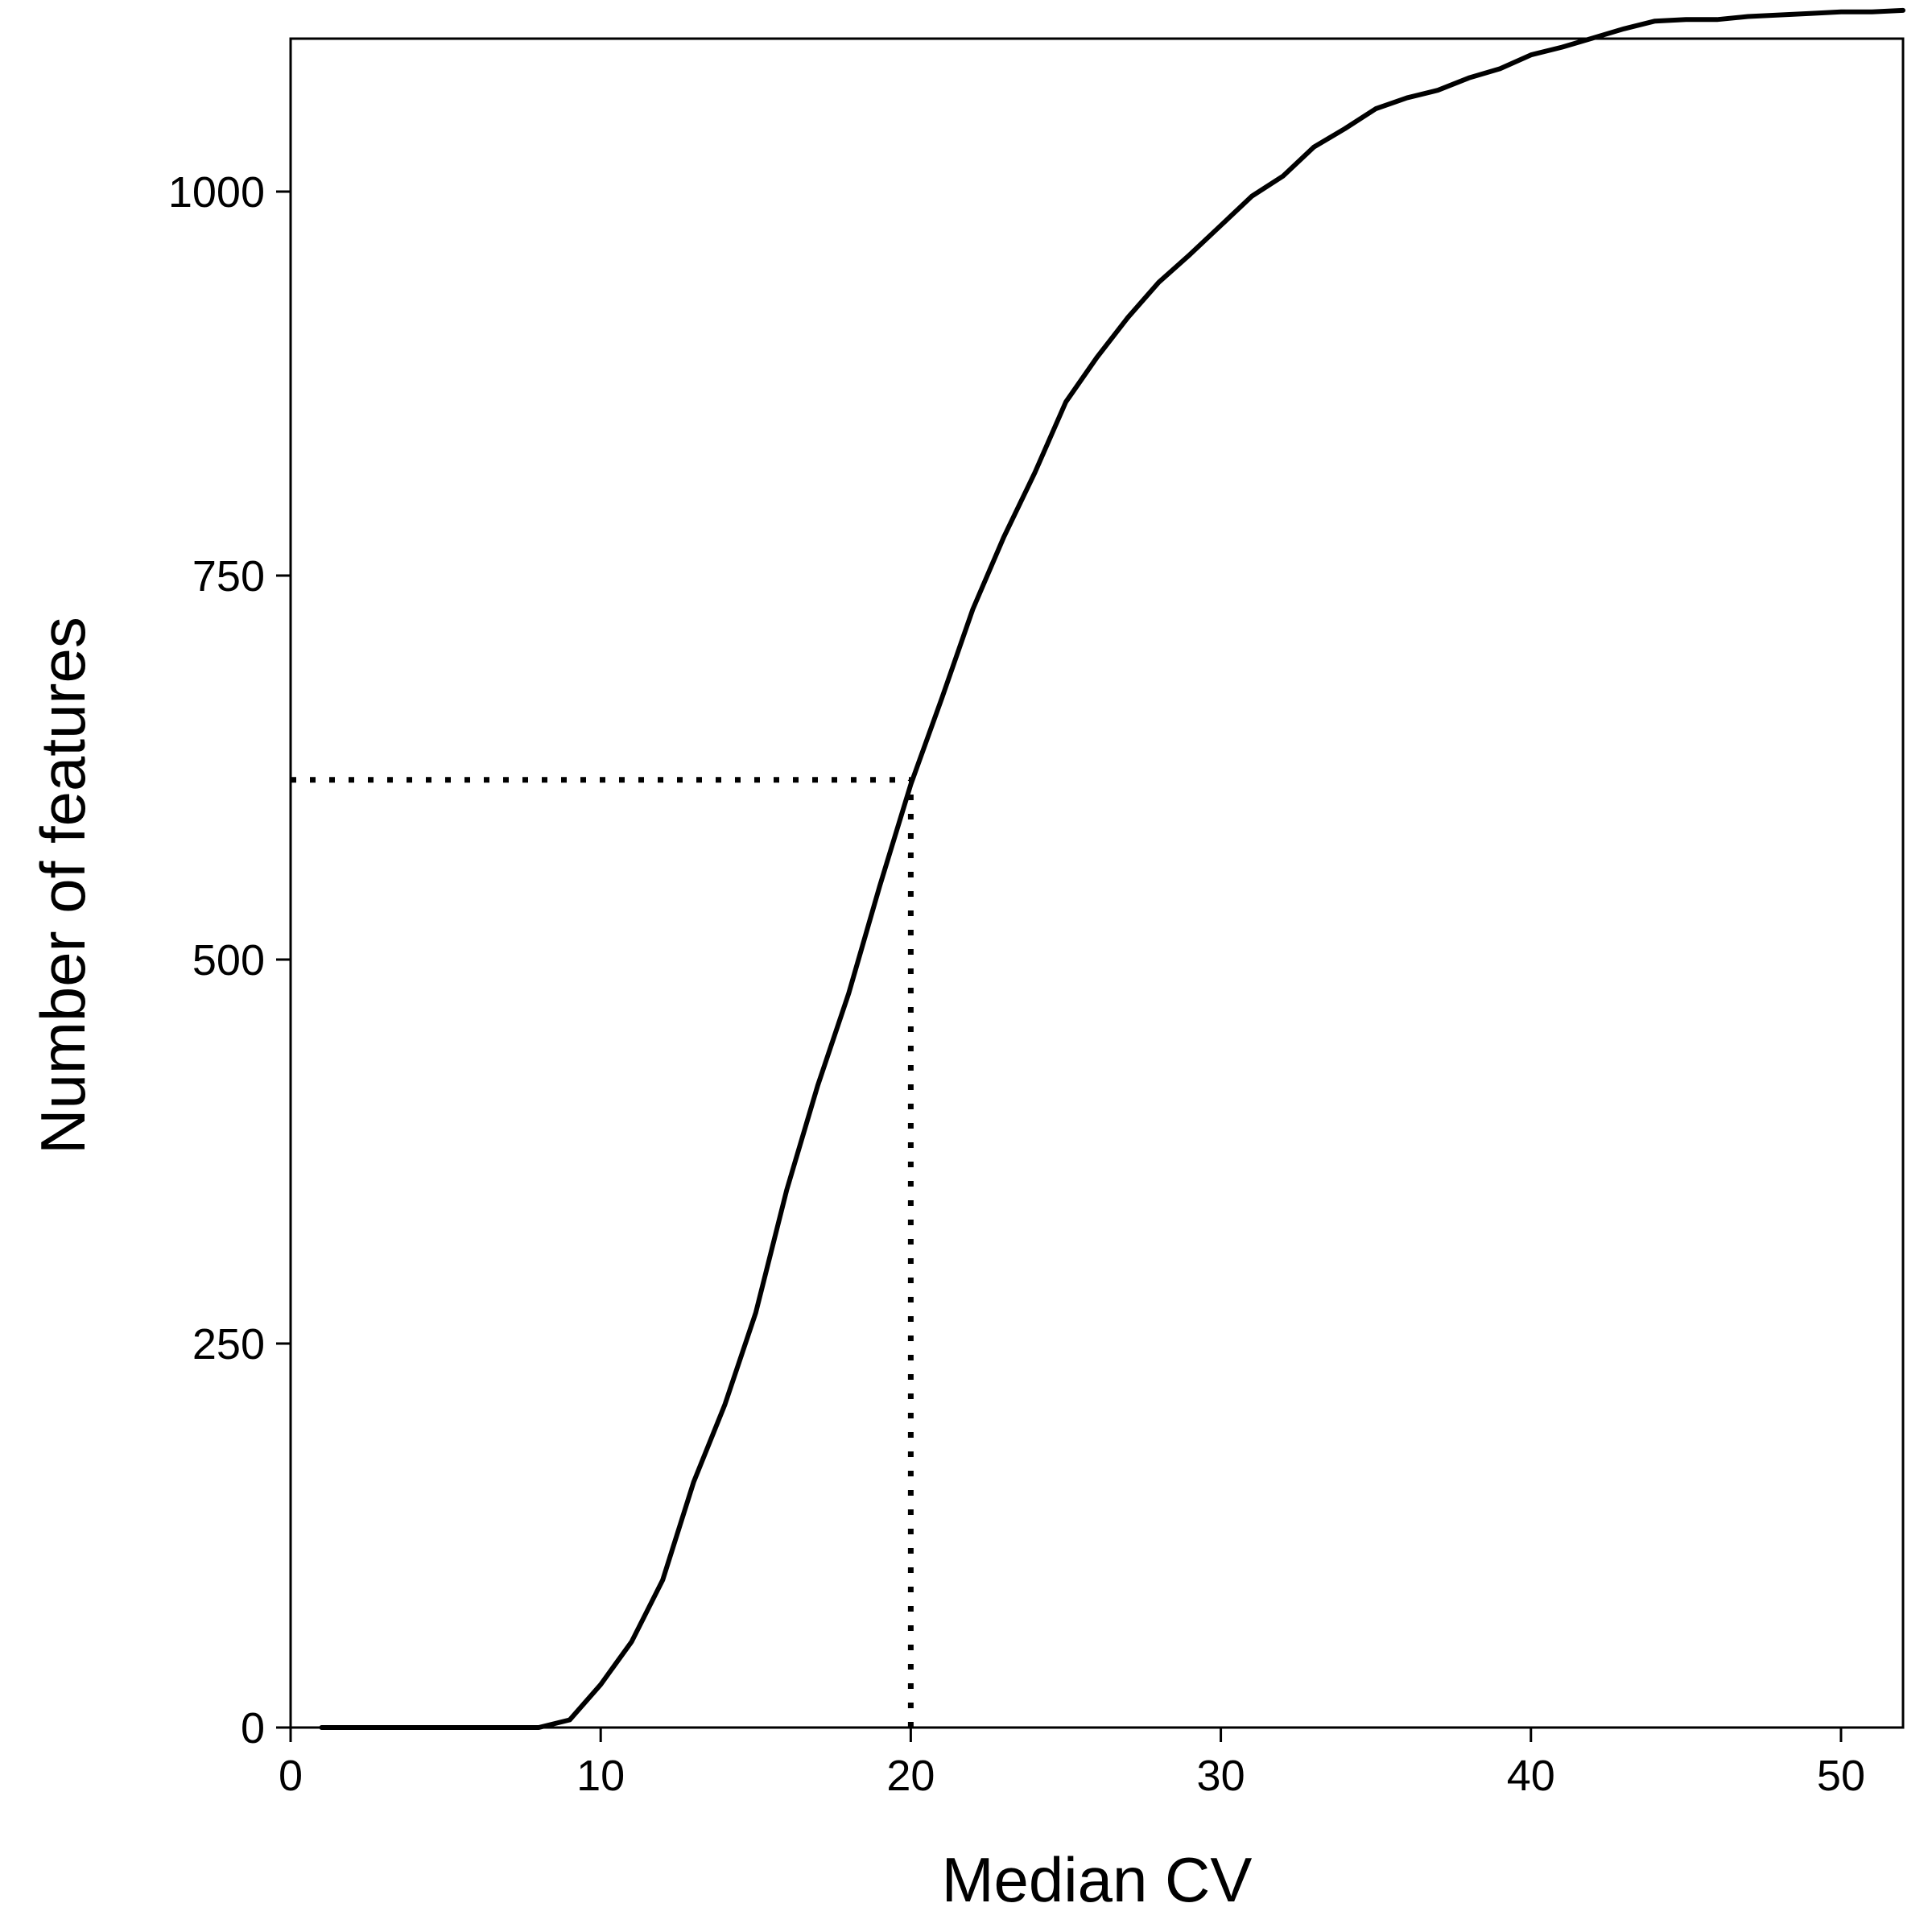 The height and width of the screenshot is (1932, 1932). What do you see at coordinates (228, 960) in the screenshot?
I see `y-tick-label: 500` at bounding box center [228, 960].